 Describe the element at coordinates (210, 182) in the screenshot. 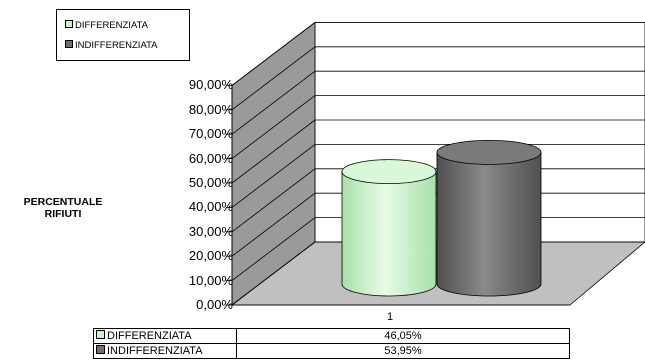

I see `y-tick-label: 50,00%` at that location.